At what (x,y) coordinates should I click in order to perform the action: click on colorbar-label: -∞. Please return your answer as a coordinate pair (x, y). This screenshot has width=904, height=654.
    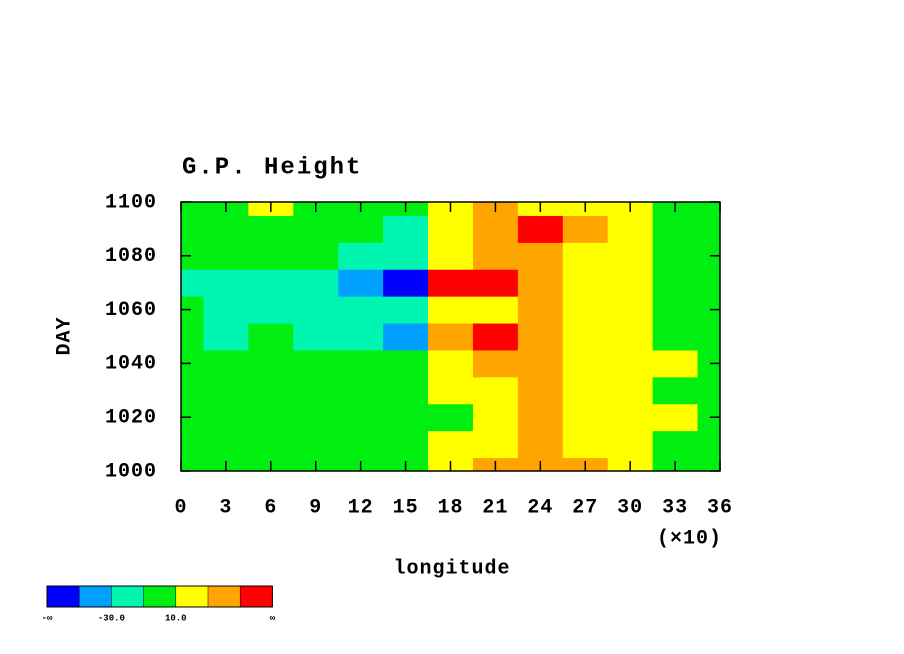
    Looking at the image, I should click on (47, 618).